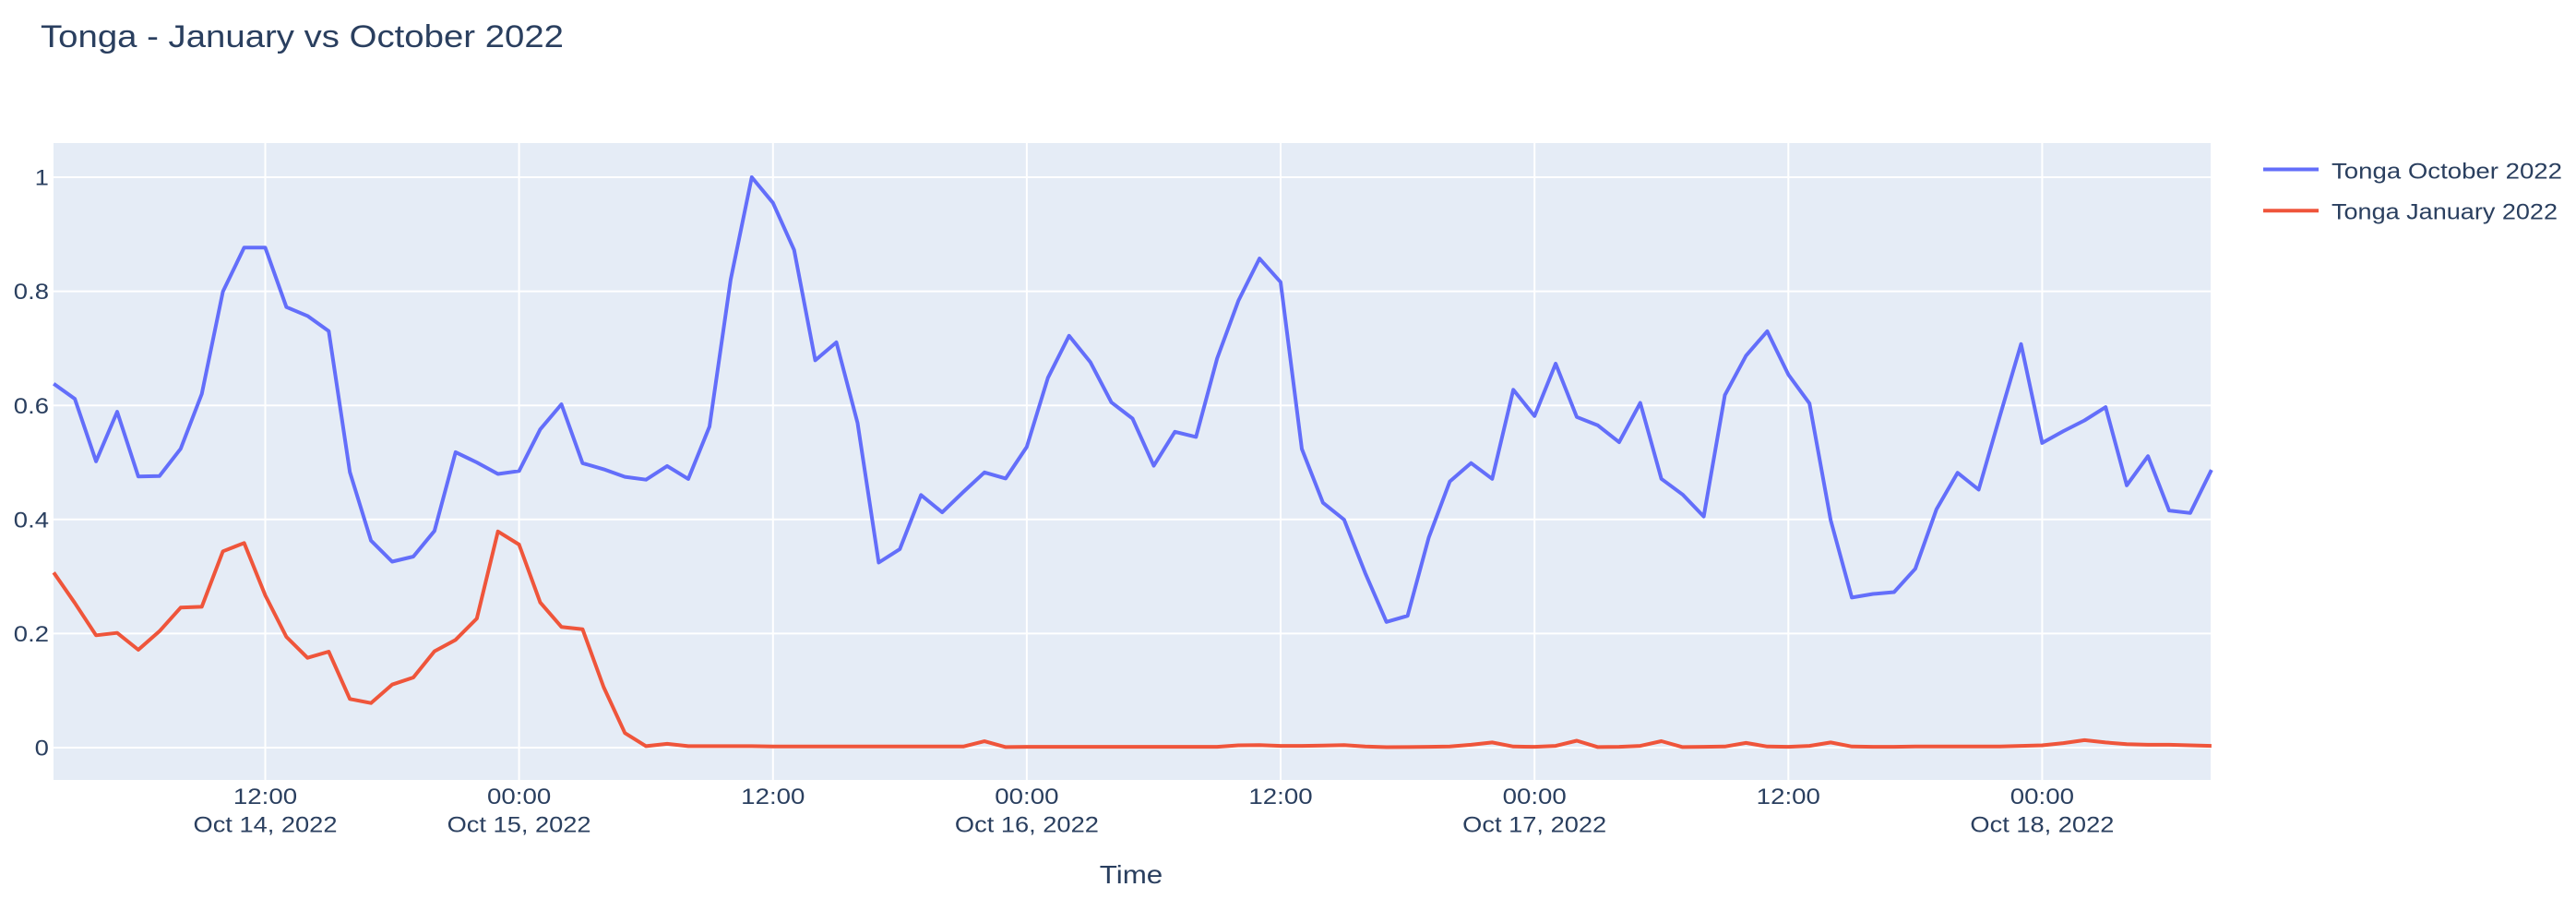  I want to click on svg-text: 0.8, so click(31, 292).